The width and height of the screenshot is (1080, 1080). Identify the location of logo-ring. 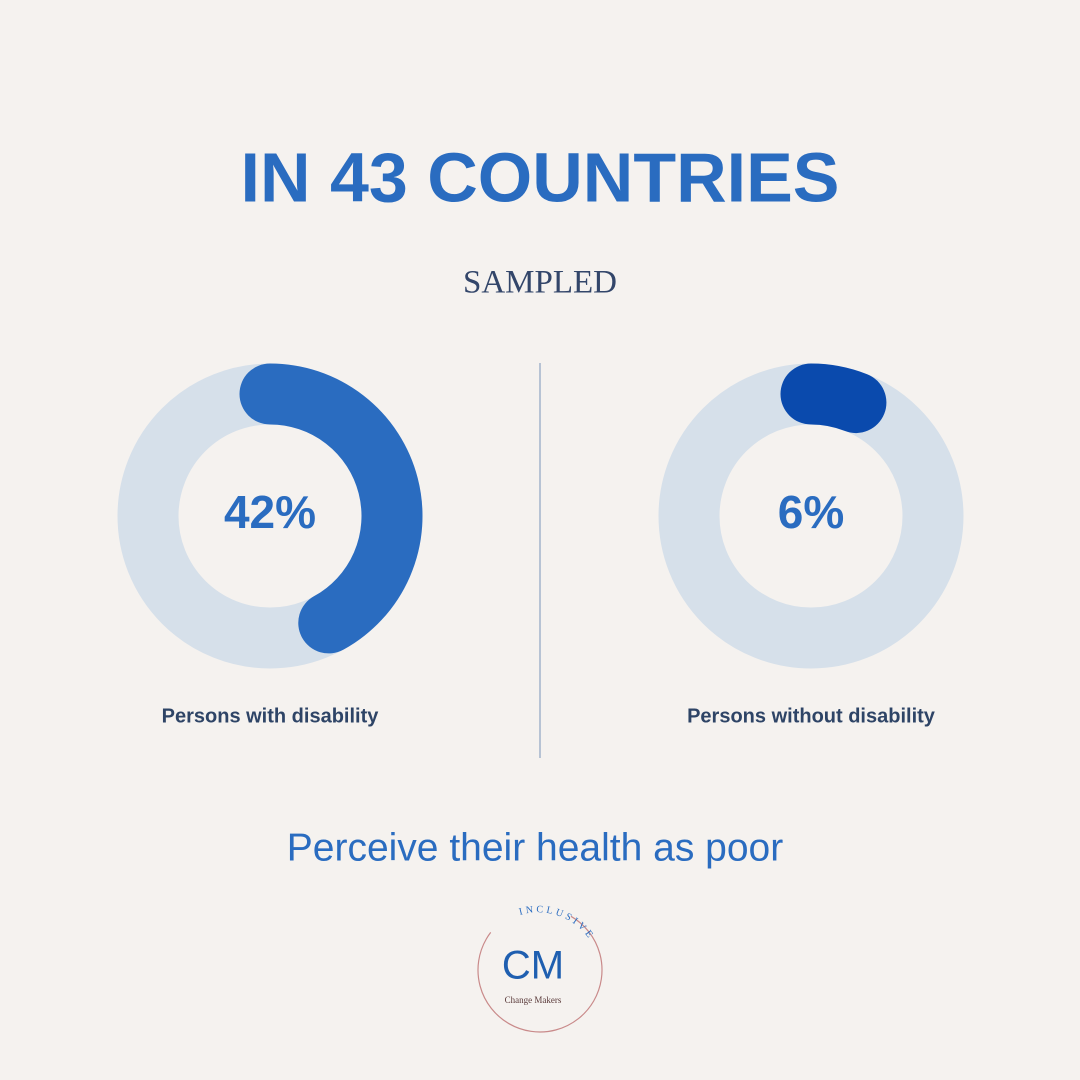
(540, 970).